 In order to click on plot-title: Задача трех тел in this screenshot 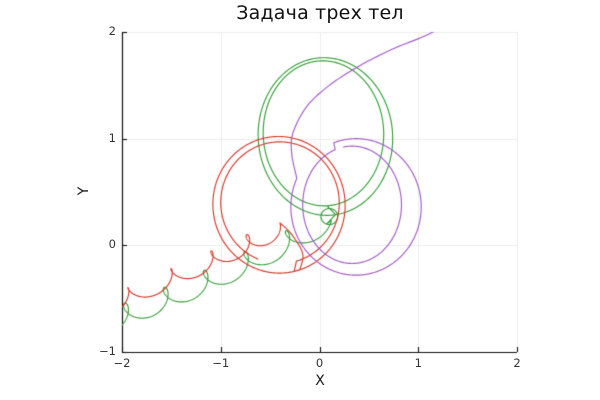, I will do `click(320, 13)`.